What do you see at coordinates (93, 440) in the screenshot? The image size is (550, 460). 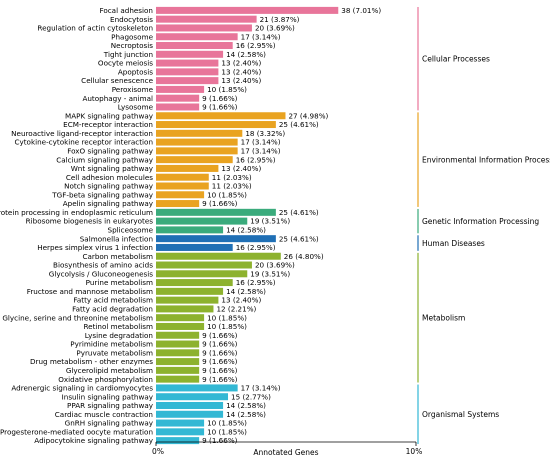 I see `bar-category-label: Adipocytokine signaling pathway` at bounding box center [93, 440].